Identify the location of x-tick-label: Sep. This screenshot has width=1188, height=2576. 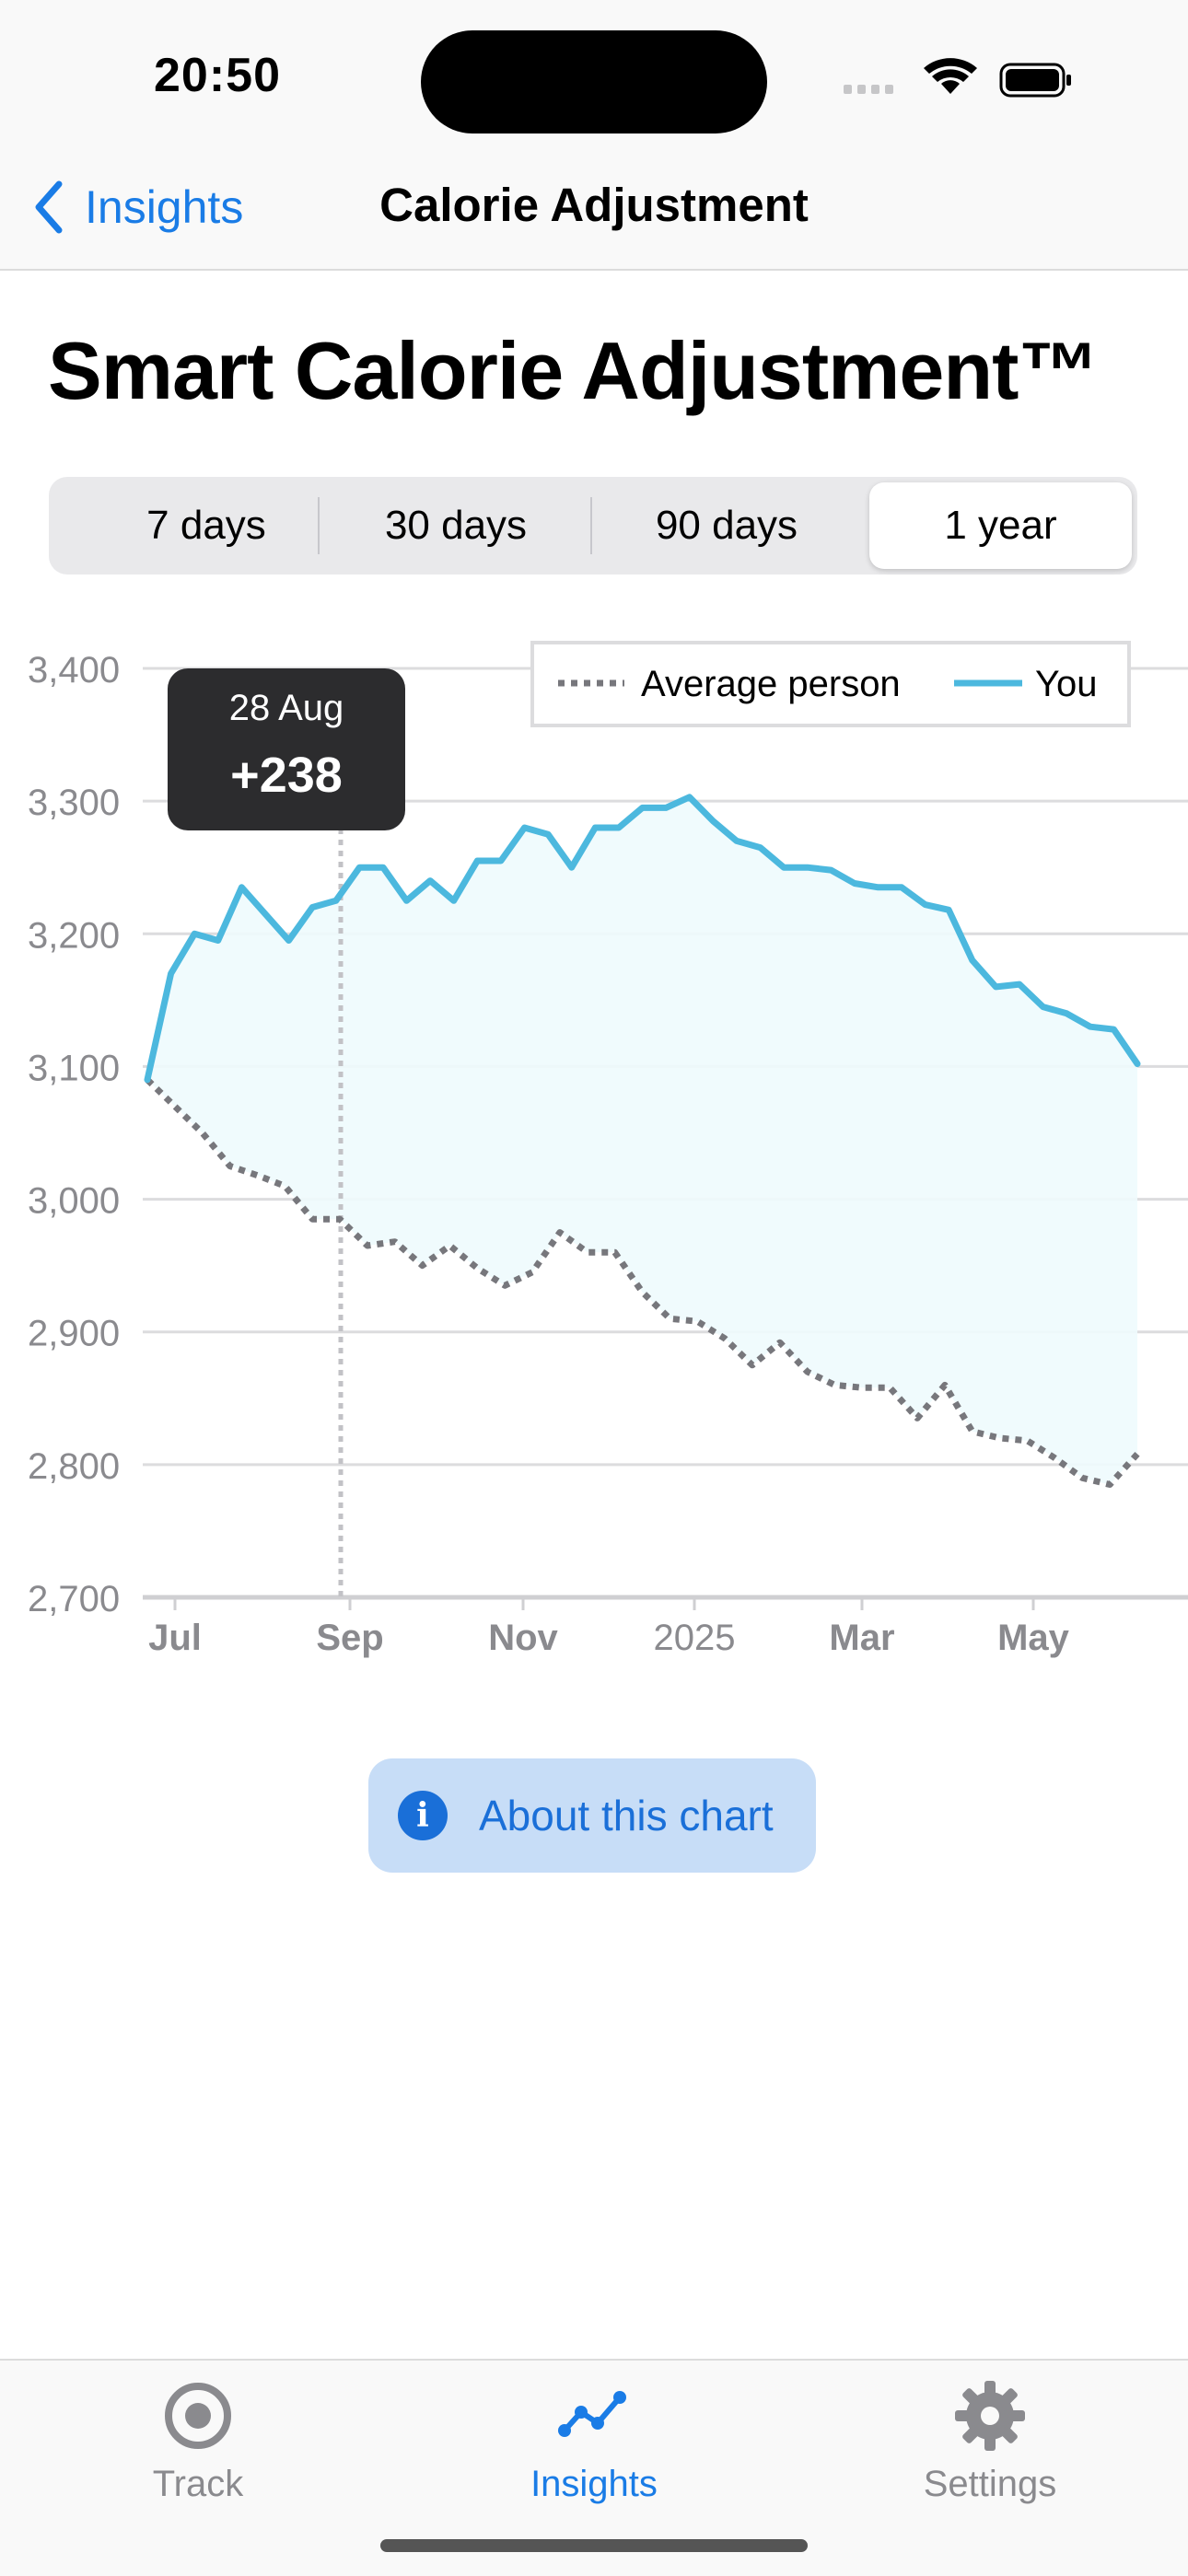
(349, 1638).